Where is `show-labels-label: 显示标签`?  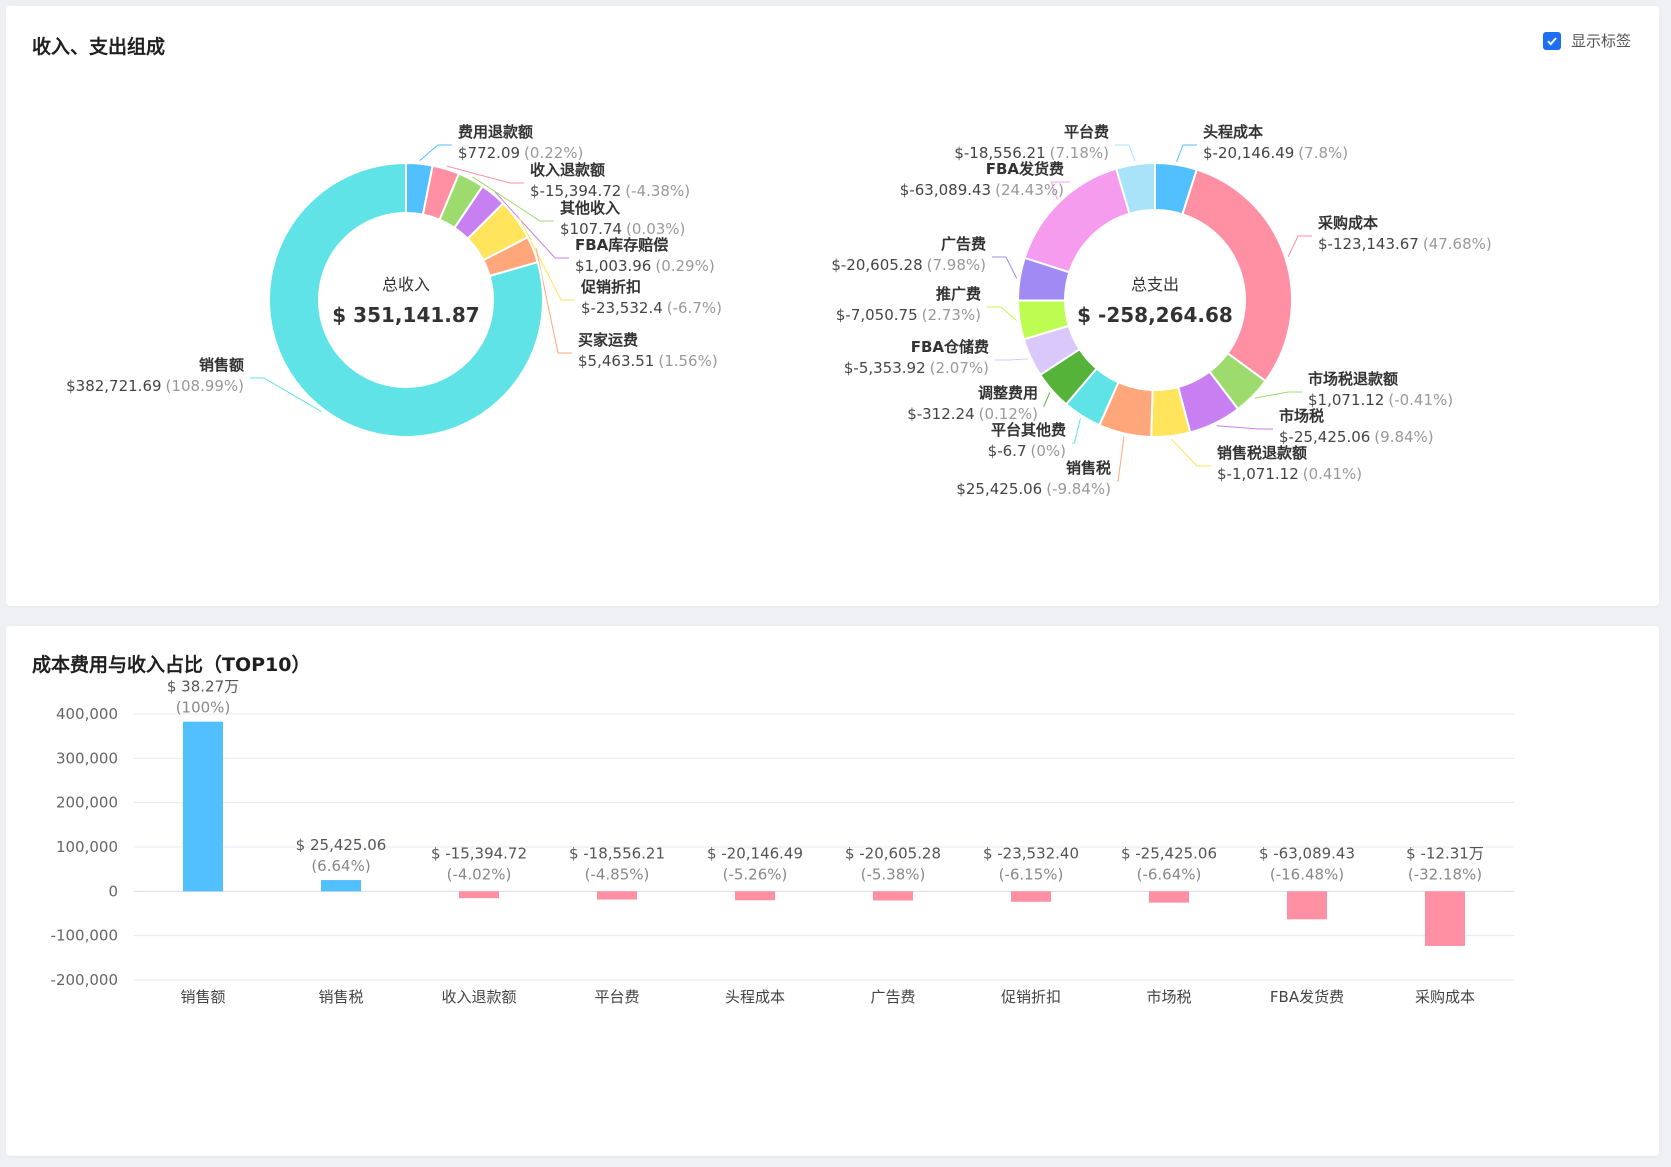
show-labels-label: 显示标签 is located at coordinates (1600, 41).